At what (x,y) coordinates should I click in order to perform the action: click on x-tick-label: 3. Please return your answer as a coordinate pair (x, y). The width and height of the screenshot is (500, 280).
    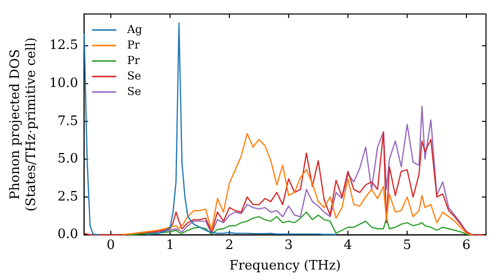
    Looking at the image, I should click on (288, 245).